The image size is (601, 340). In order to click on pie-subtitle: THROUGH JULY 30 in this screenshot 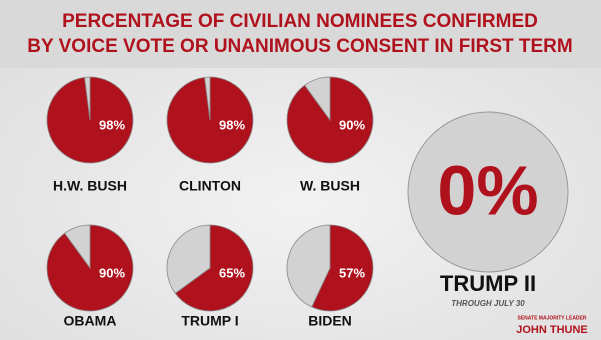, I will do `click(488, 303)`.